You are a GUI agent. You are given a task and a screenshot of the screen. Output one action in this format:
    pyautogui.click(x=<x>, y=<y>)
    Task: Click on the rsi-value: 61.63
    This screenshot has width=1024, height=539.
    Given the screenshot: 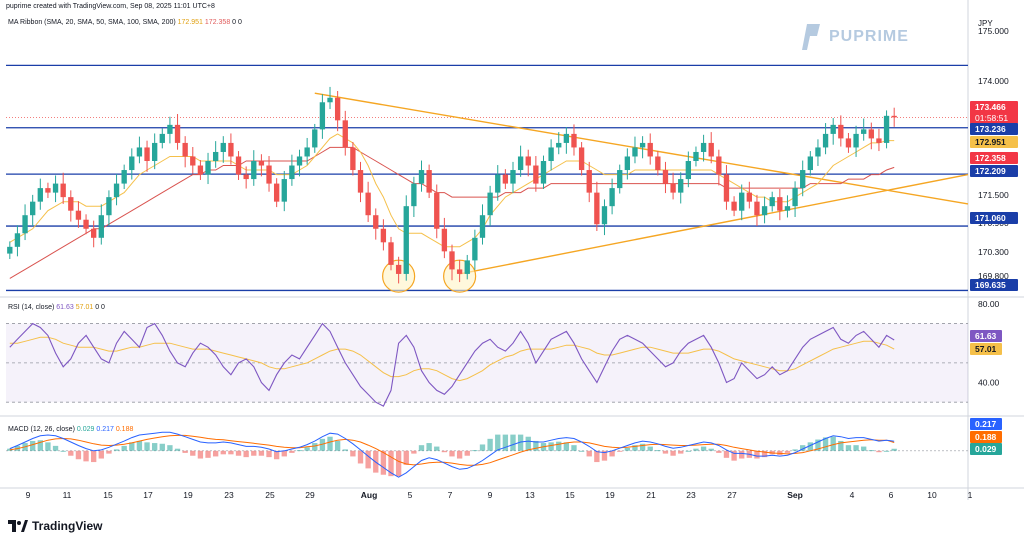 What is the action you would take?
    pyautogui.click(x=65, y=307)
    